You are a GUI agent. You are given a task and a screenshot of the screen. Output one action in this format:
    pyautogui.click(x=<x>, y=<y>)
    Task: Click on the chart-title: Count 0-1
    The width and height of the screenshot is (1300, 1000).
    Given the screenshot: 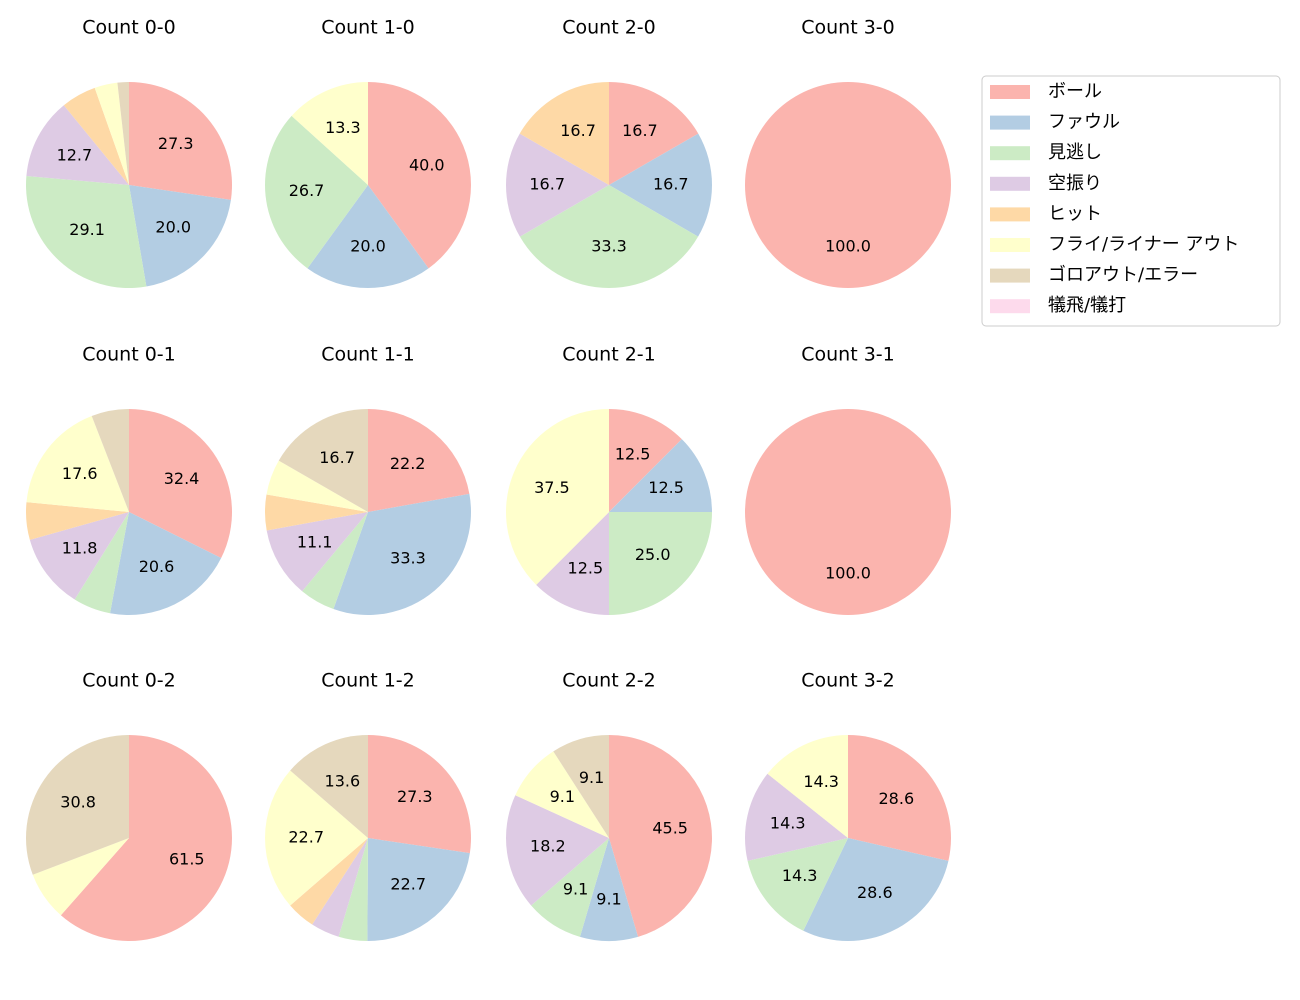 What is the action you would take?
    pyautogui.click(x=129, y=355)
    